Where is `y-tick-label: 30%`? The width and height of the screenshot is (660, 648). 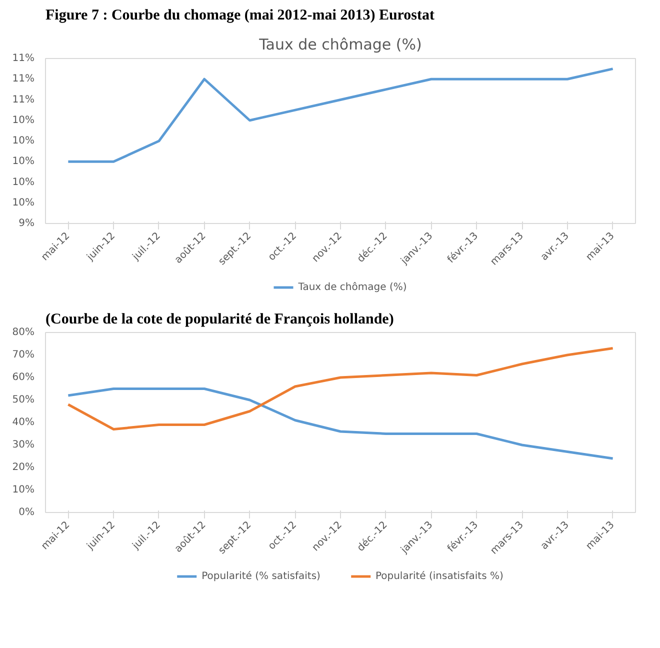
y-tick-label: 30% is located at coordinates (23, 445).